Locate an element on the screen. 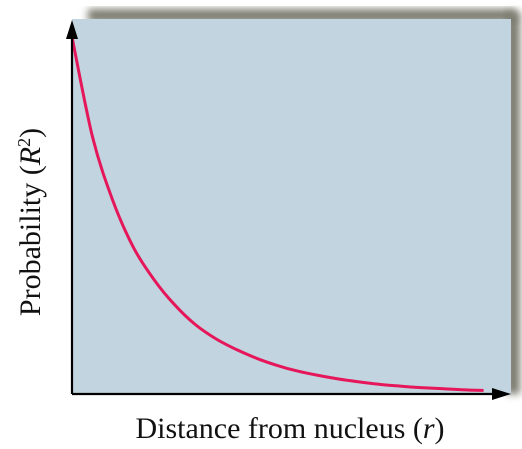  y-axis-title: Probability (R2) is located at coordinates (30, 222).